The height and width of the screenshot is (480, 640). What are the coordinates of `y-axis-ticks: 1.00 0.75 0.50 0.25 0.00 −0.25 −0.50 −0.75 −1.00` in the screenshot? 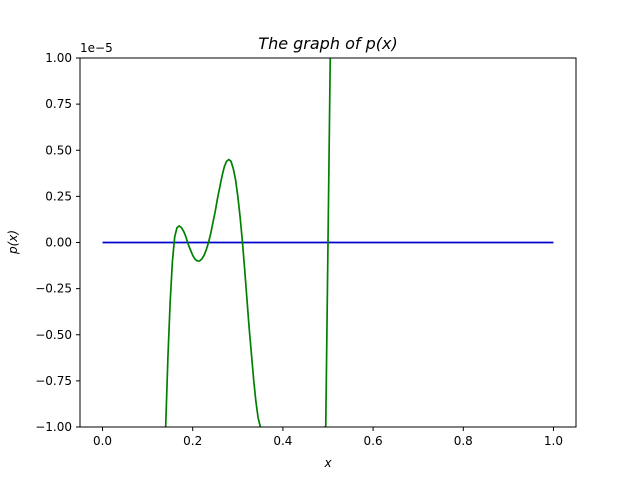 It's located at (57, 242).